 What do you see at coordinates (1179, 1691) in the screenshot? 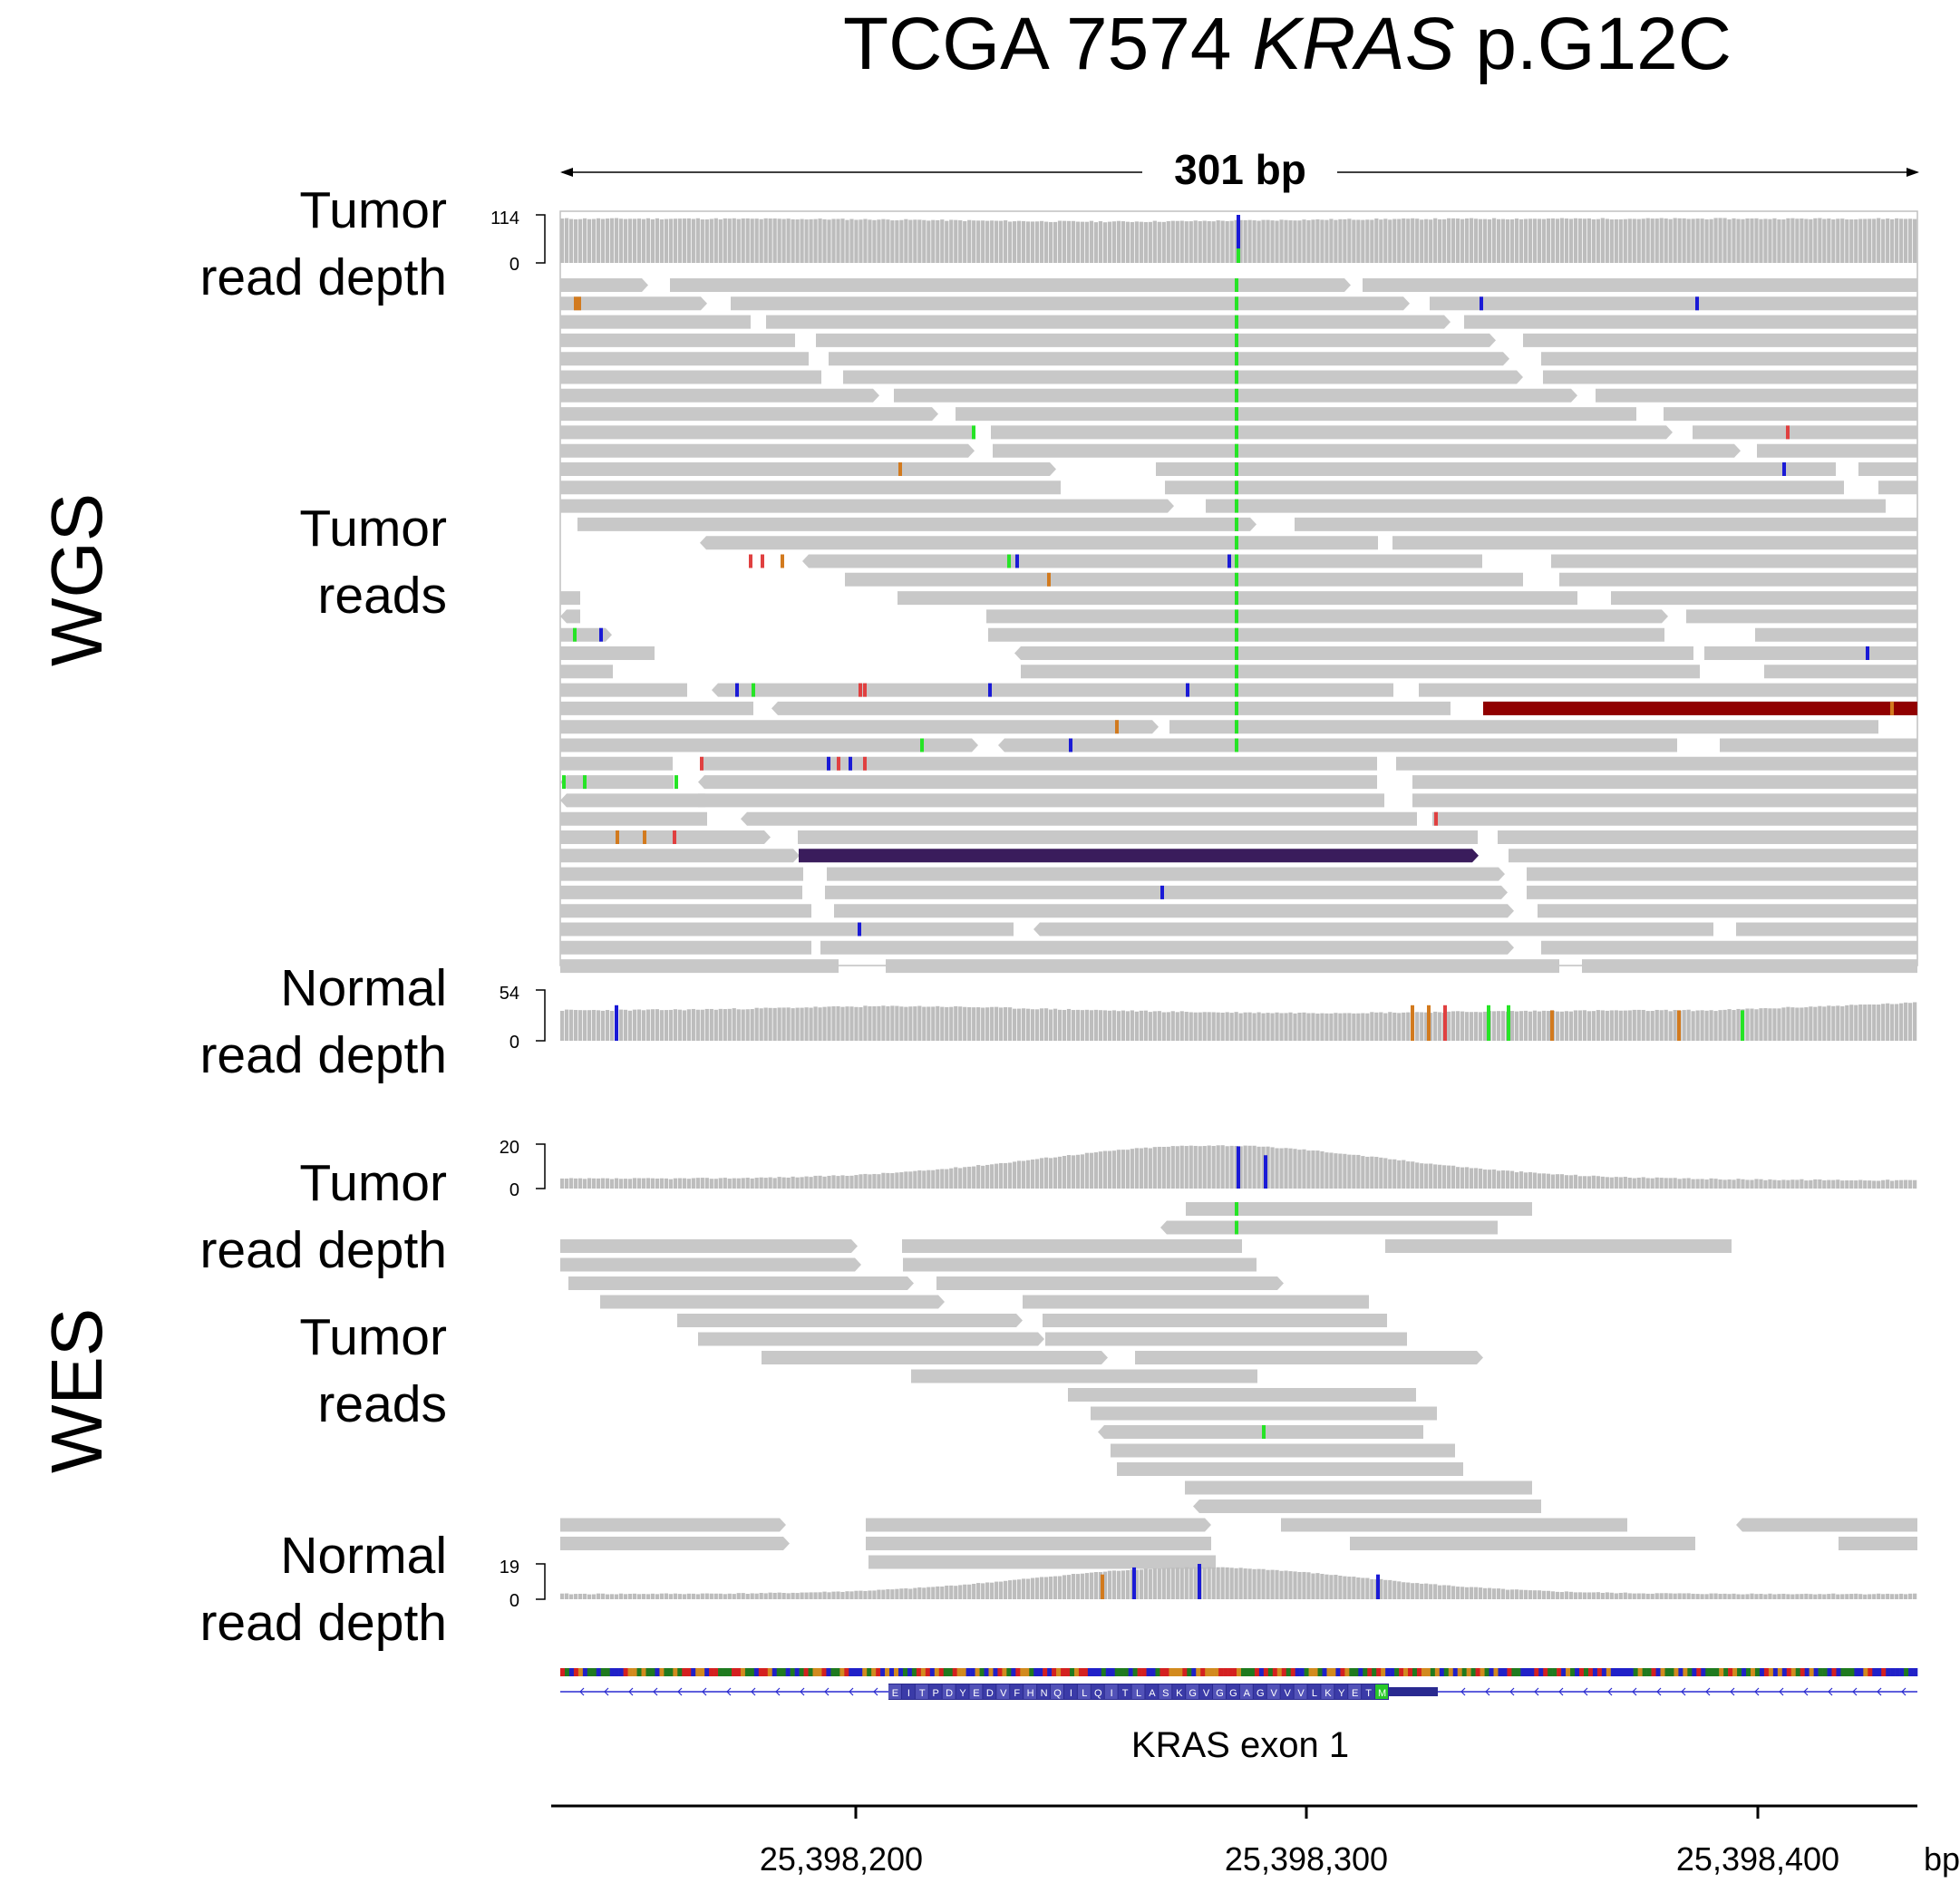
I see `amino-acid-cell` at bounding box center [1179, 1691].